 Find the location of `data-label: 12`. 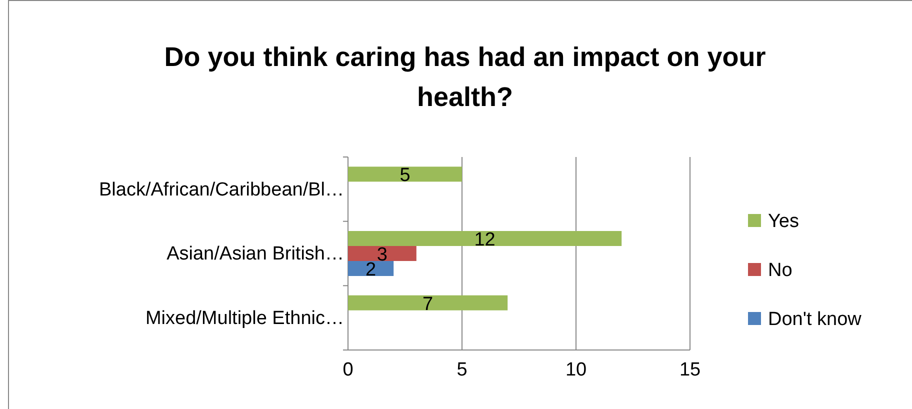

data-label: 12 is located at coordinates (485, 240).